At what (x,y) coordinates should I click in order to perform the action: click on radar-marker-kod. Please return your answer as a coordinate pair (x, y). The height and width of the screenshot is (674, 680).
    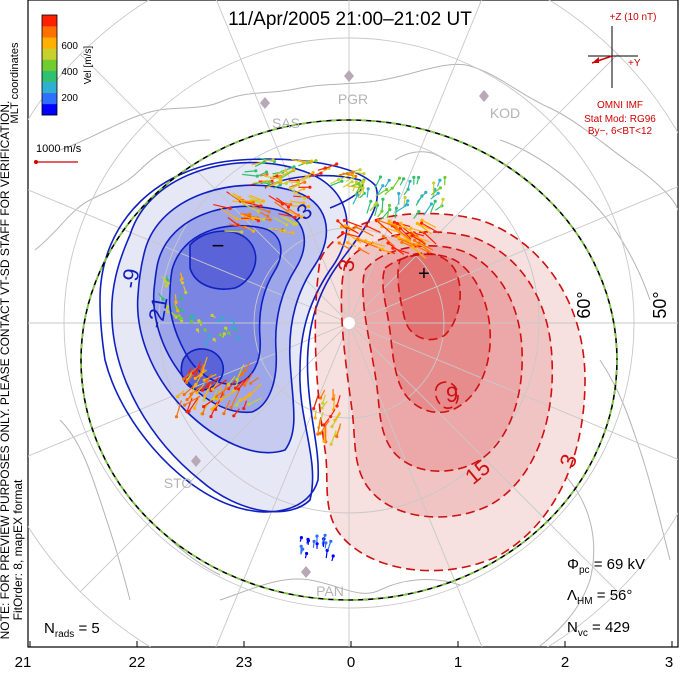
    Looking at the image, I should click on (484, 96).